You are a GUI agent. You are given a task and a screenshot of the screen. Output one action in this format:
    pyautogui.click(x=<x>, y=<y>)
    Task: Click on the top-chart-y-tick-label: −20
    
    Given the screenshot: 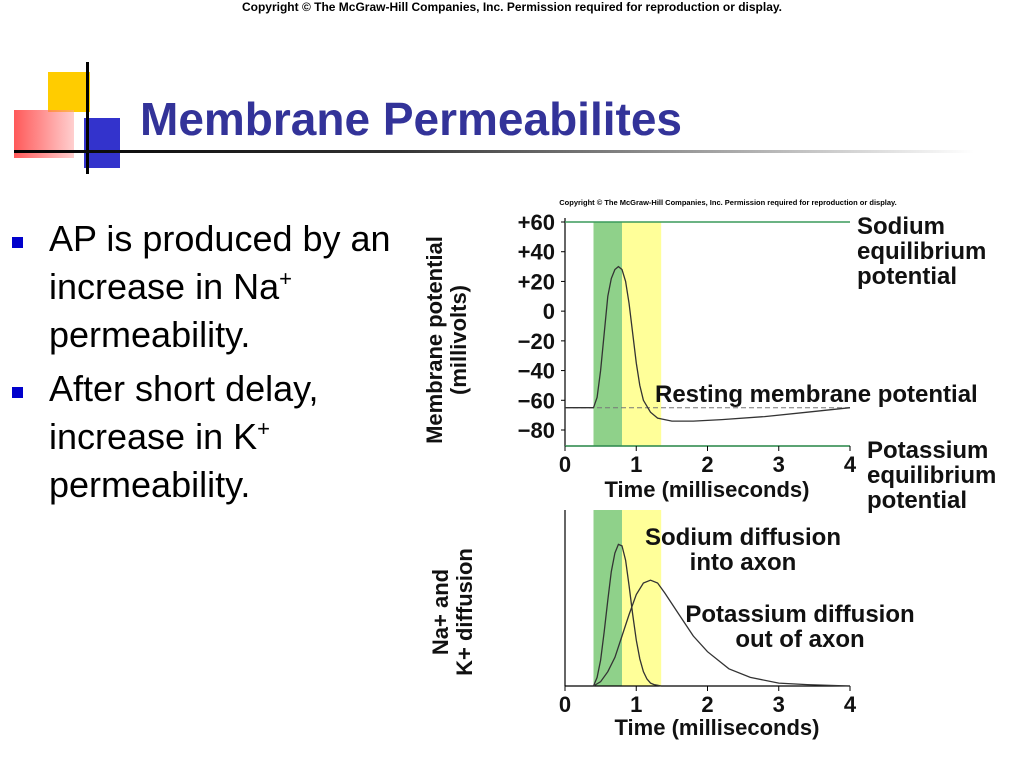 What is the action you would take?
    pyautogui.click(x=536, y=341)
    